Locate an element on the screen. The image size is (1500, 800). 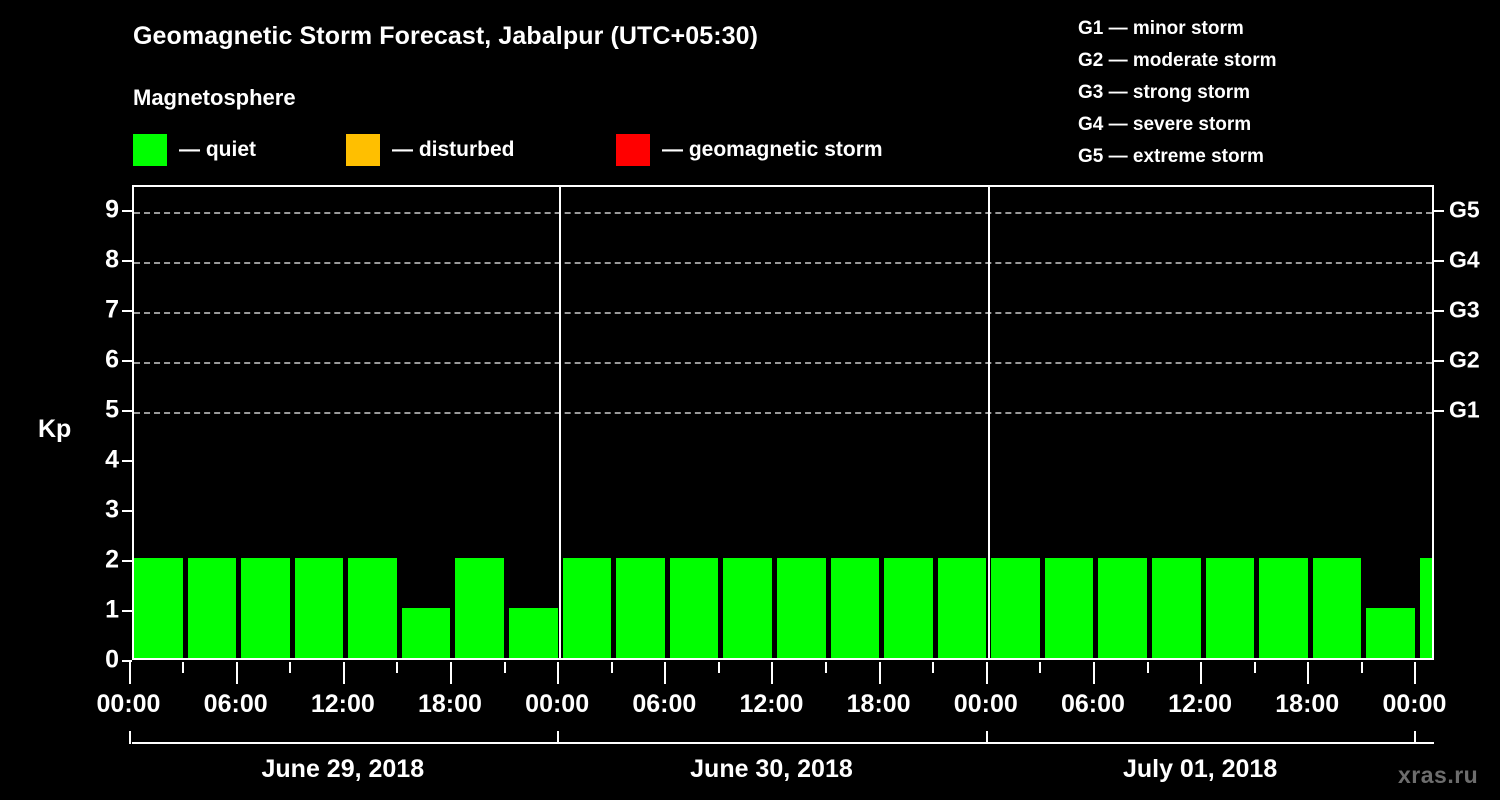
g-axis-tick-label: G4 is located at coordinates (1464, 259).